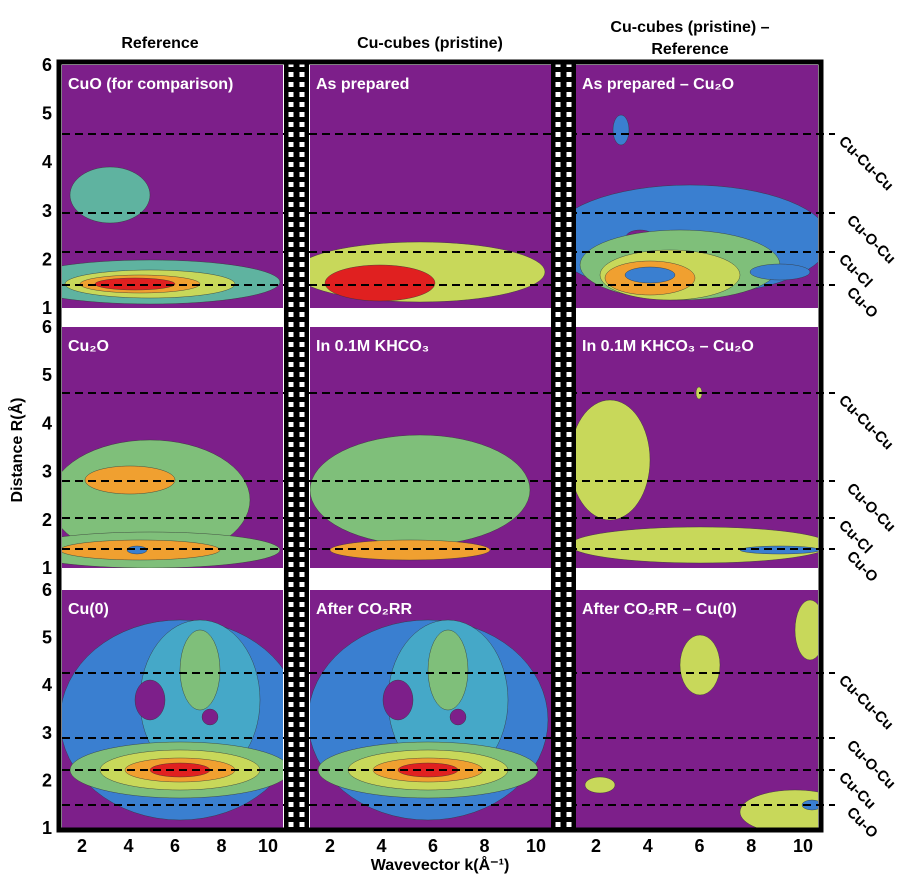  I want to click on panel-label: As prepared, so click(362, 84).